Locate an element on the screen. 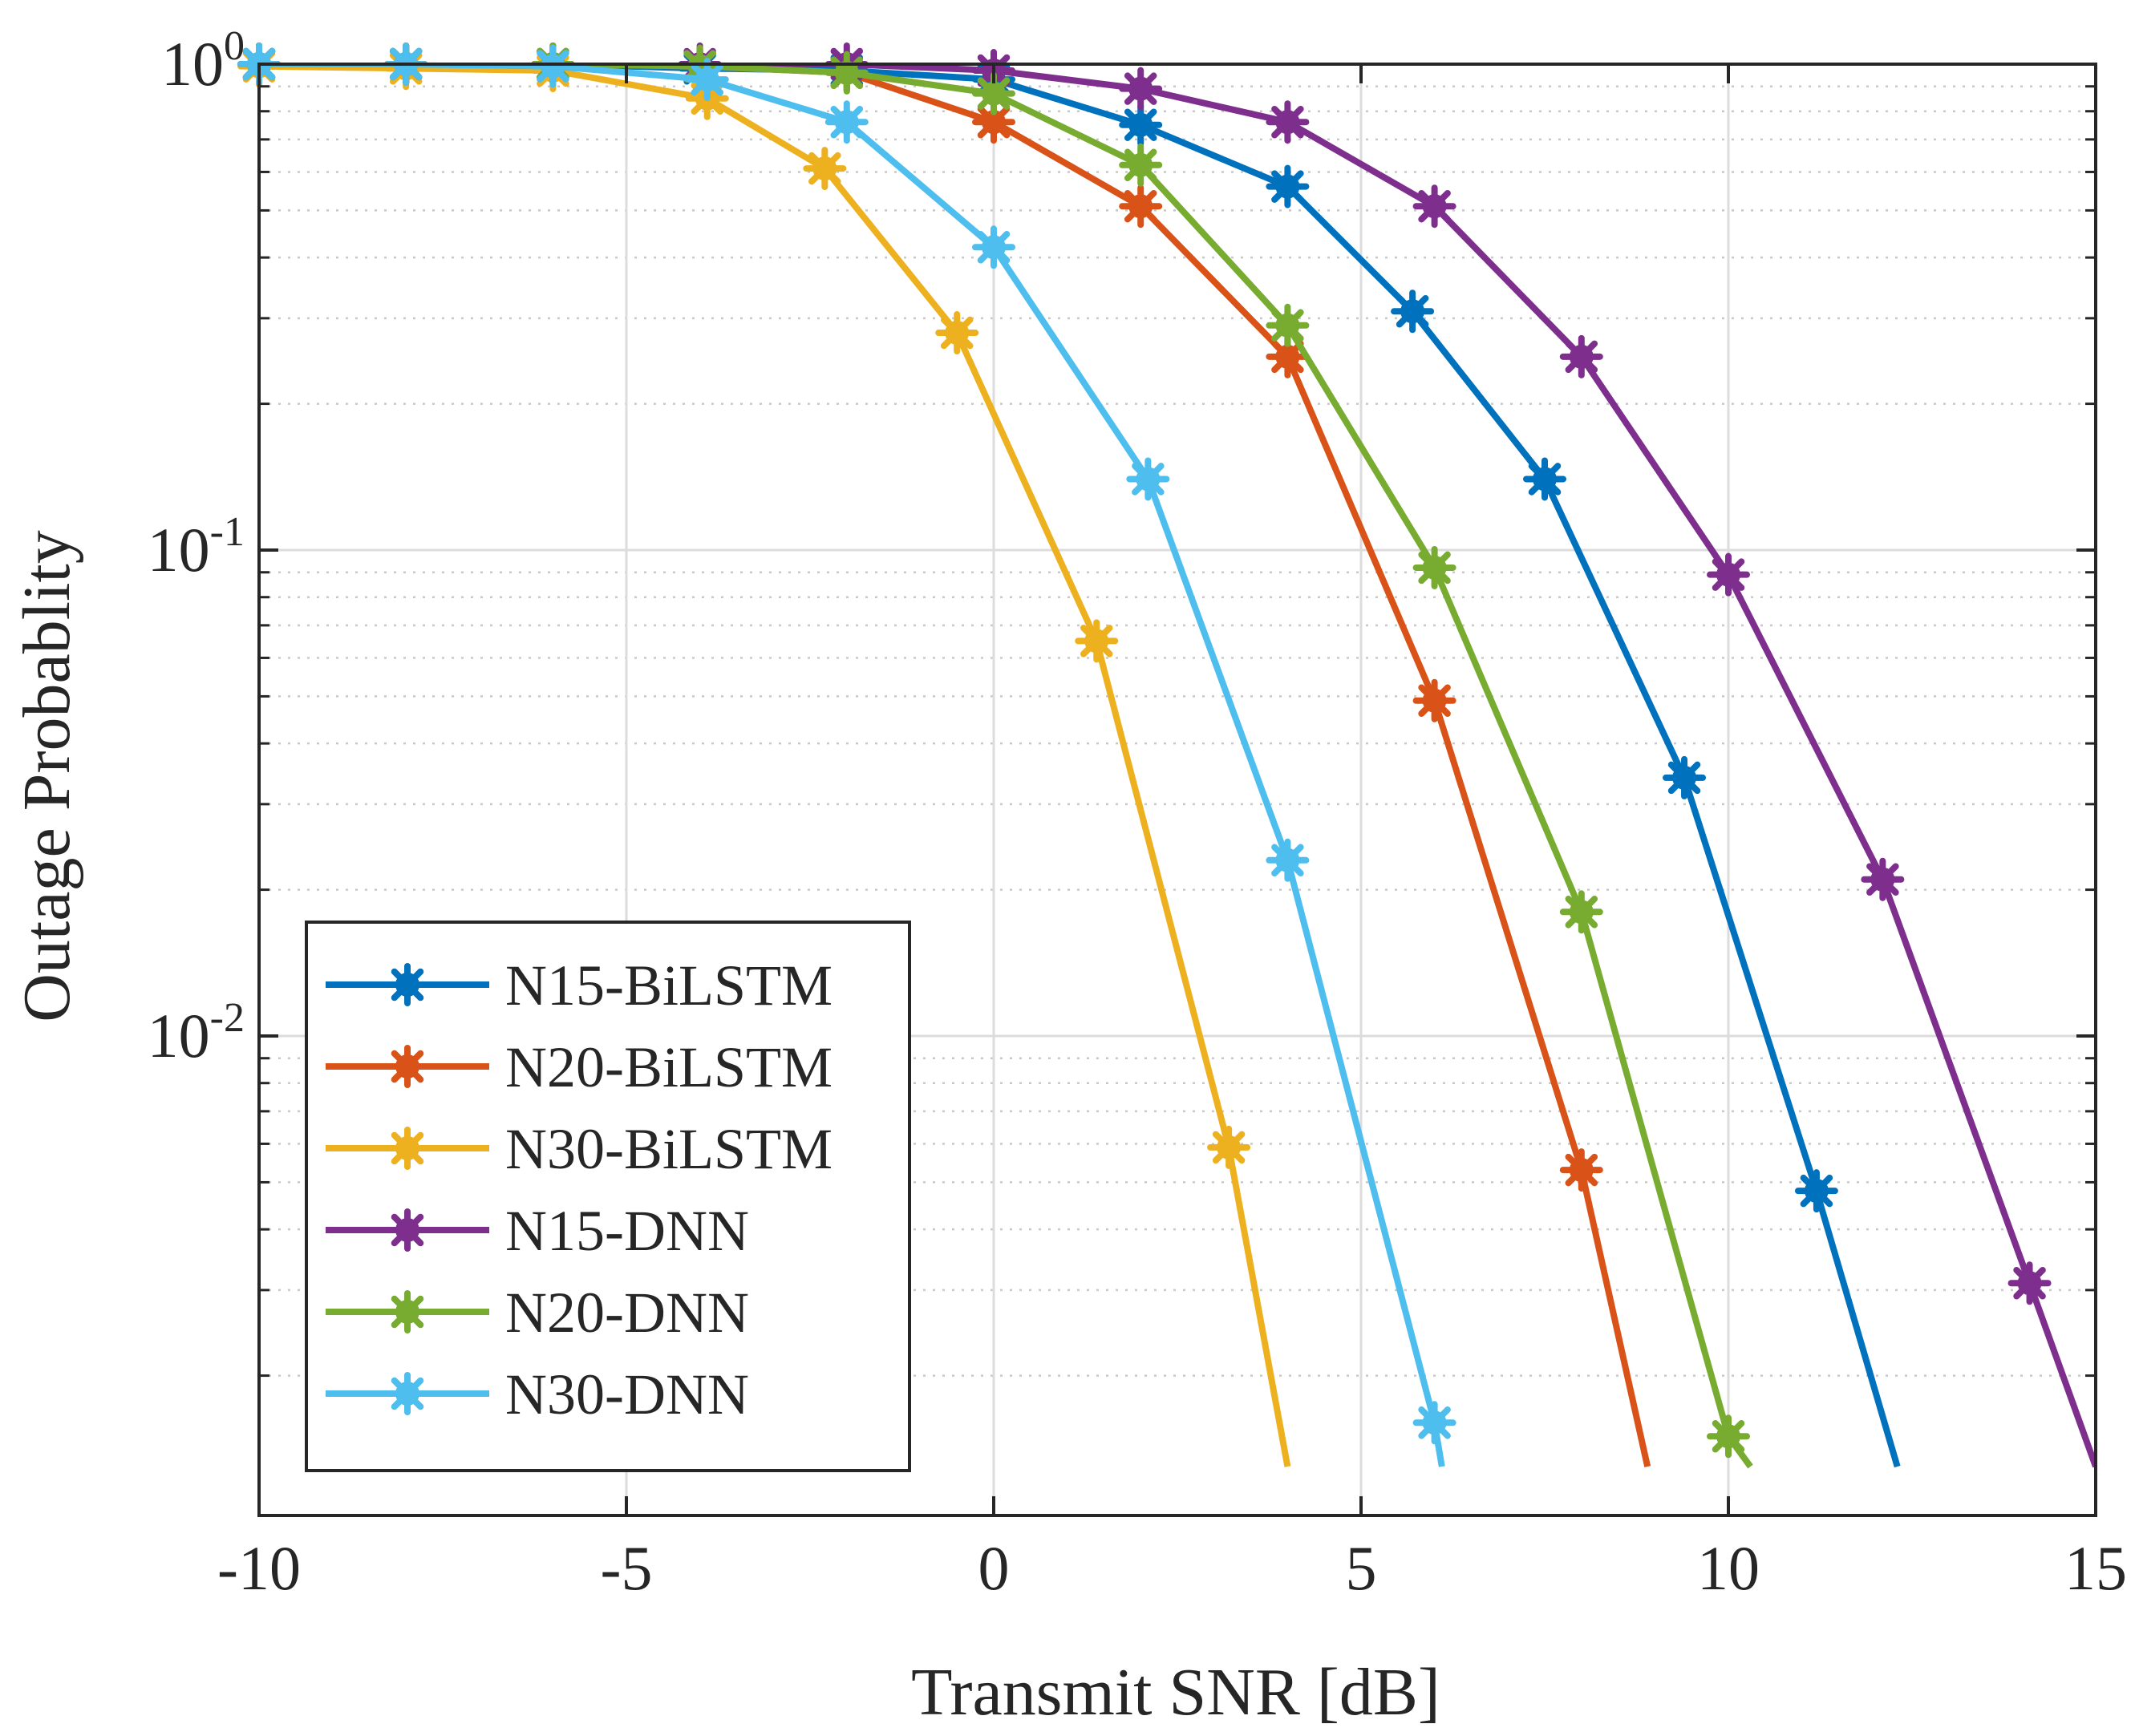 The image size is (2135, 1736). y-axis-title: Outage Probablity is located at coordinates (47, 776).